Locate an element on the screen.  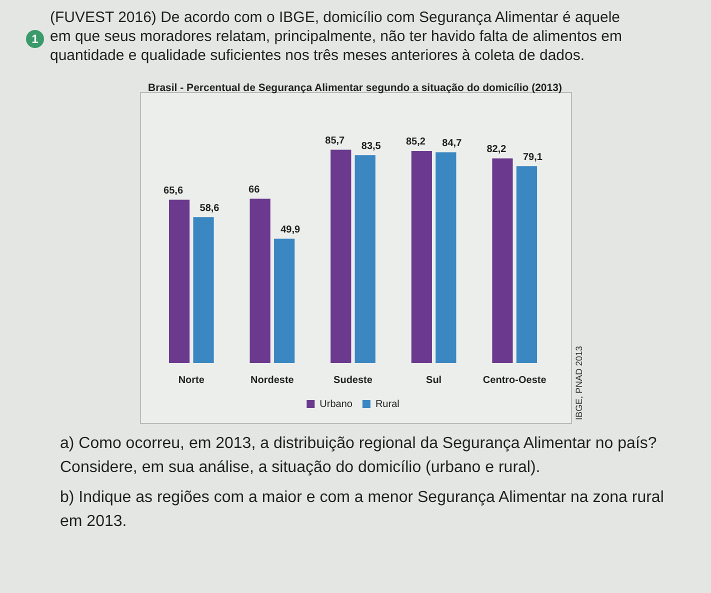
data-label: 66 is located at coordinates (254, 190).